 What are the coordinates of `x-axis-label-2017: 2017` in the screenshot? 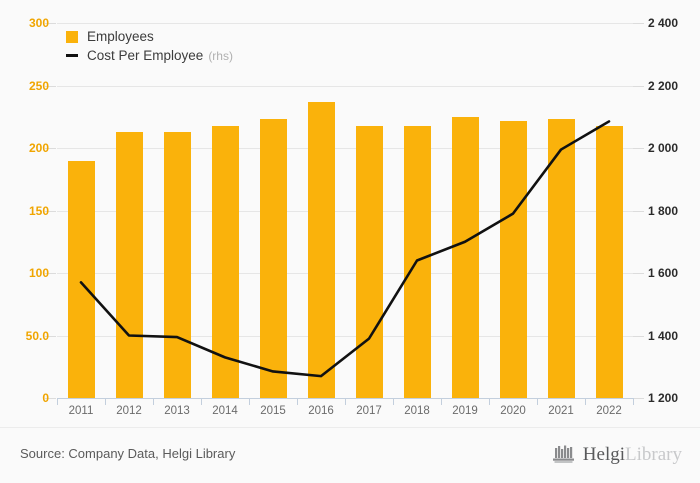 It's located at (369, 411).